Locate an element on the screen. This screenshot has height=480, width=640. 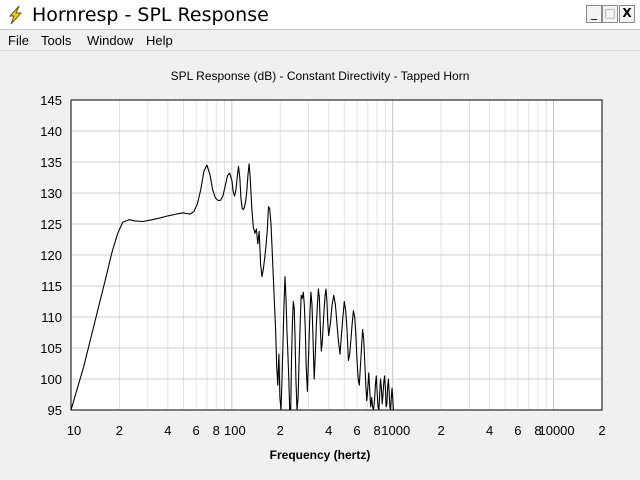
window-titlebar: Hornresp - SPL Response _ □ X is located at coordinates (320, 15).